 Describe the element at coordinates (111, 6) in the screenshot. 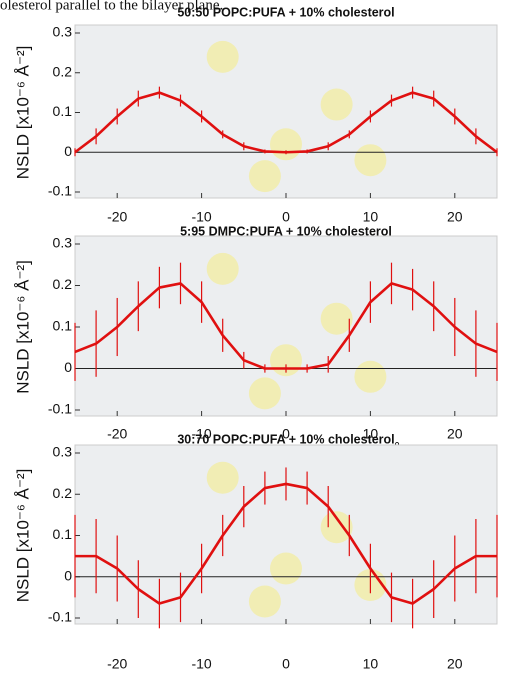

I see `caption: olesterol parallel to the bilayer plane.` at that location.